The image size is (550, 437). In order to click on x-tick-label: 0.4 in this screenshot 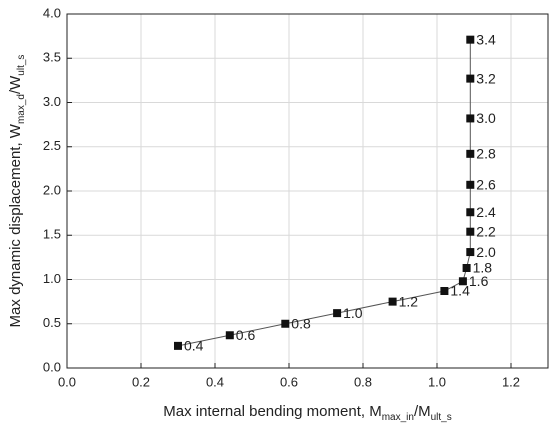, I will do `click(215, 381)`.